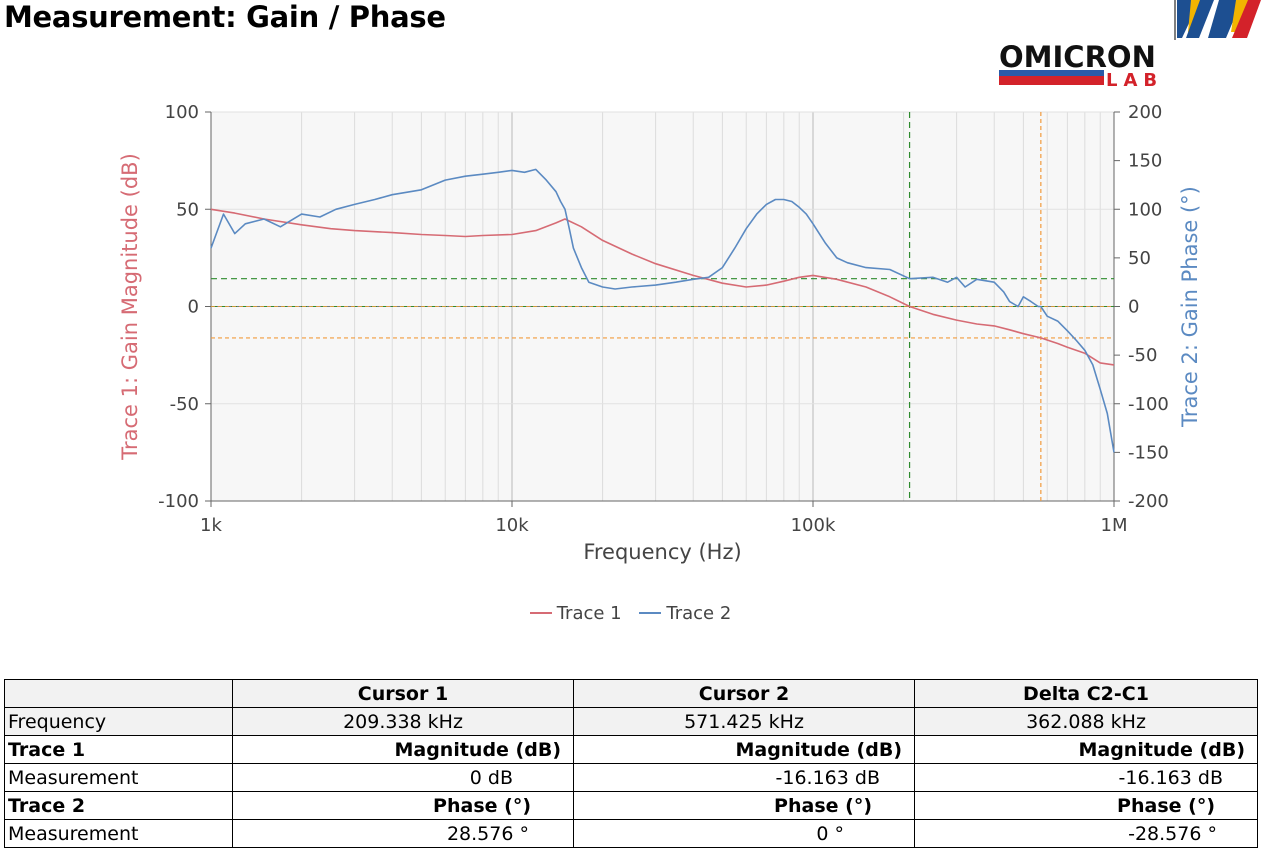 This screenshot has width=1261, height=851. Describe the element at coordinates (1133, 307) in the screenshot. I see `y-right-tick-label: 0` at that location.